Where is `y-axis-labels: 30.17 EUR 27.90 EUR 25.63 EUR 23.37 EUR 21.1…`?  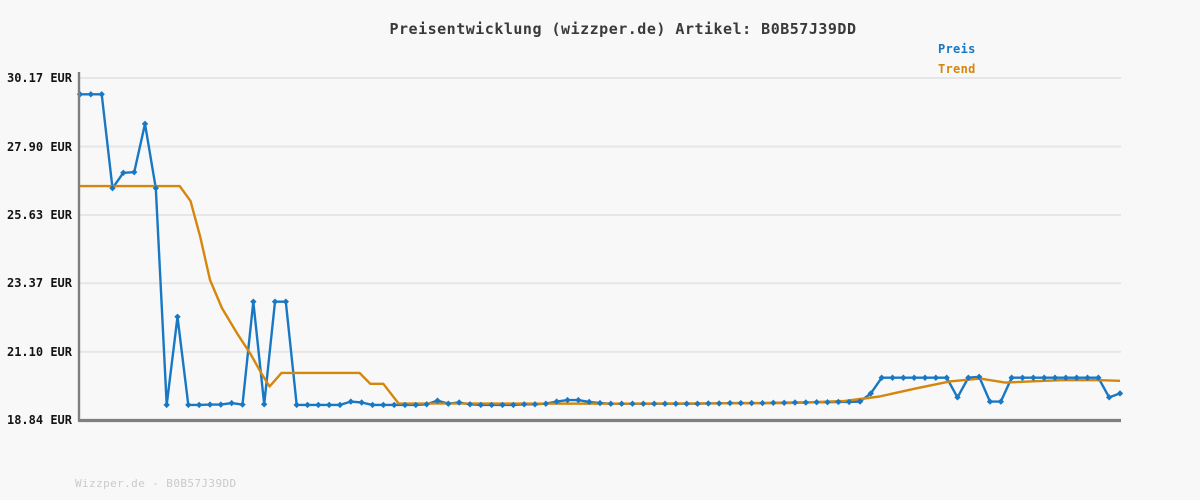
y-axis-labels: 30.17 EUR 27.90 EUR 25.63 EUR 23.37 EUR 21.1… is located at coordinates (36, 250).